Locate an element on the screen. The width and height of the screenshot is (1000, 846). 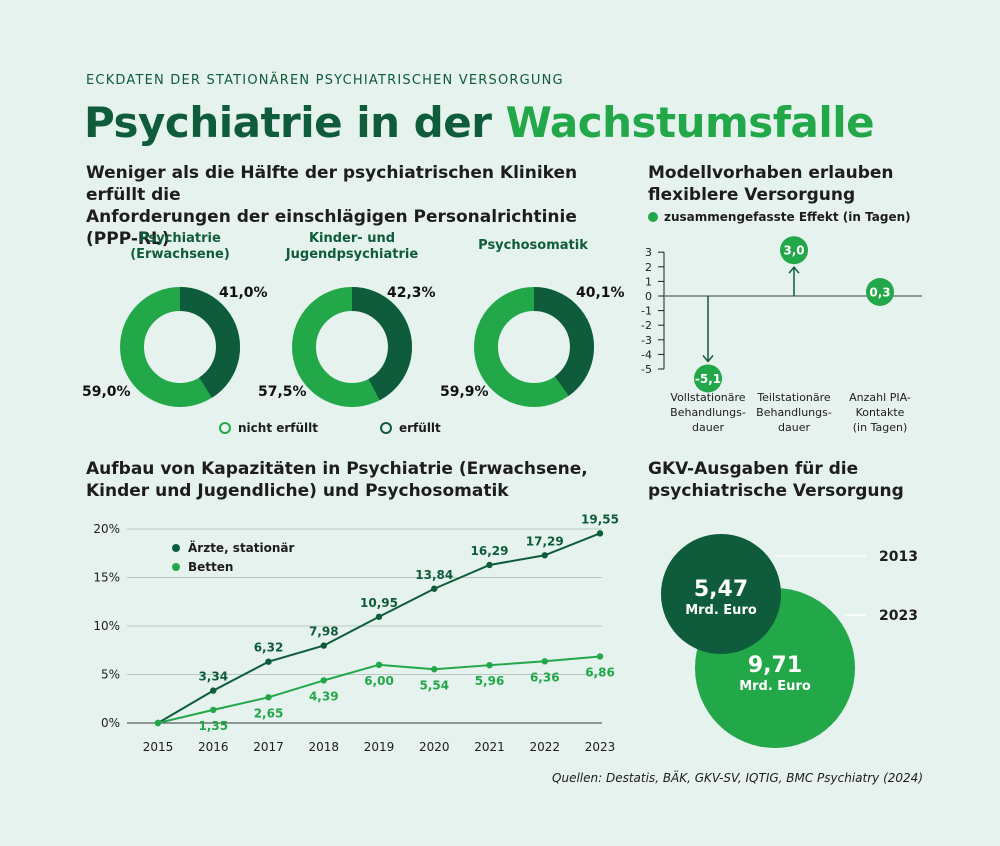
x-tick-label: 2017 is located at coordinates (268, 747).